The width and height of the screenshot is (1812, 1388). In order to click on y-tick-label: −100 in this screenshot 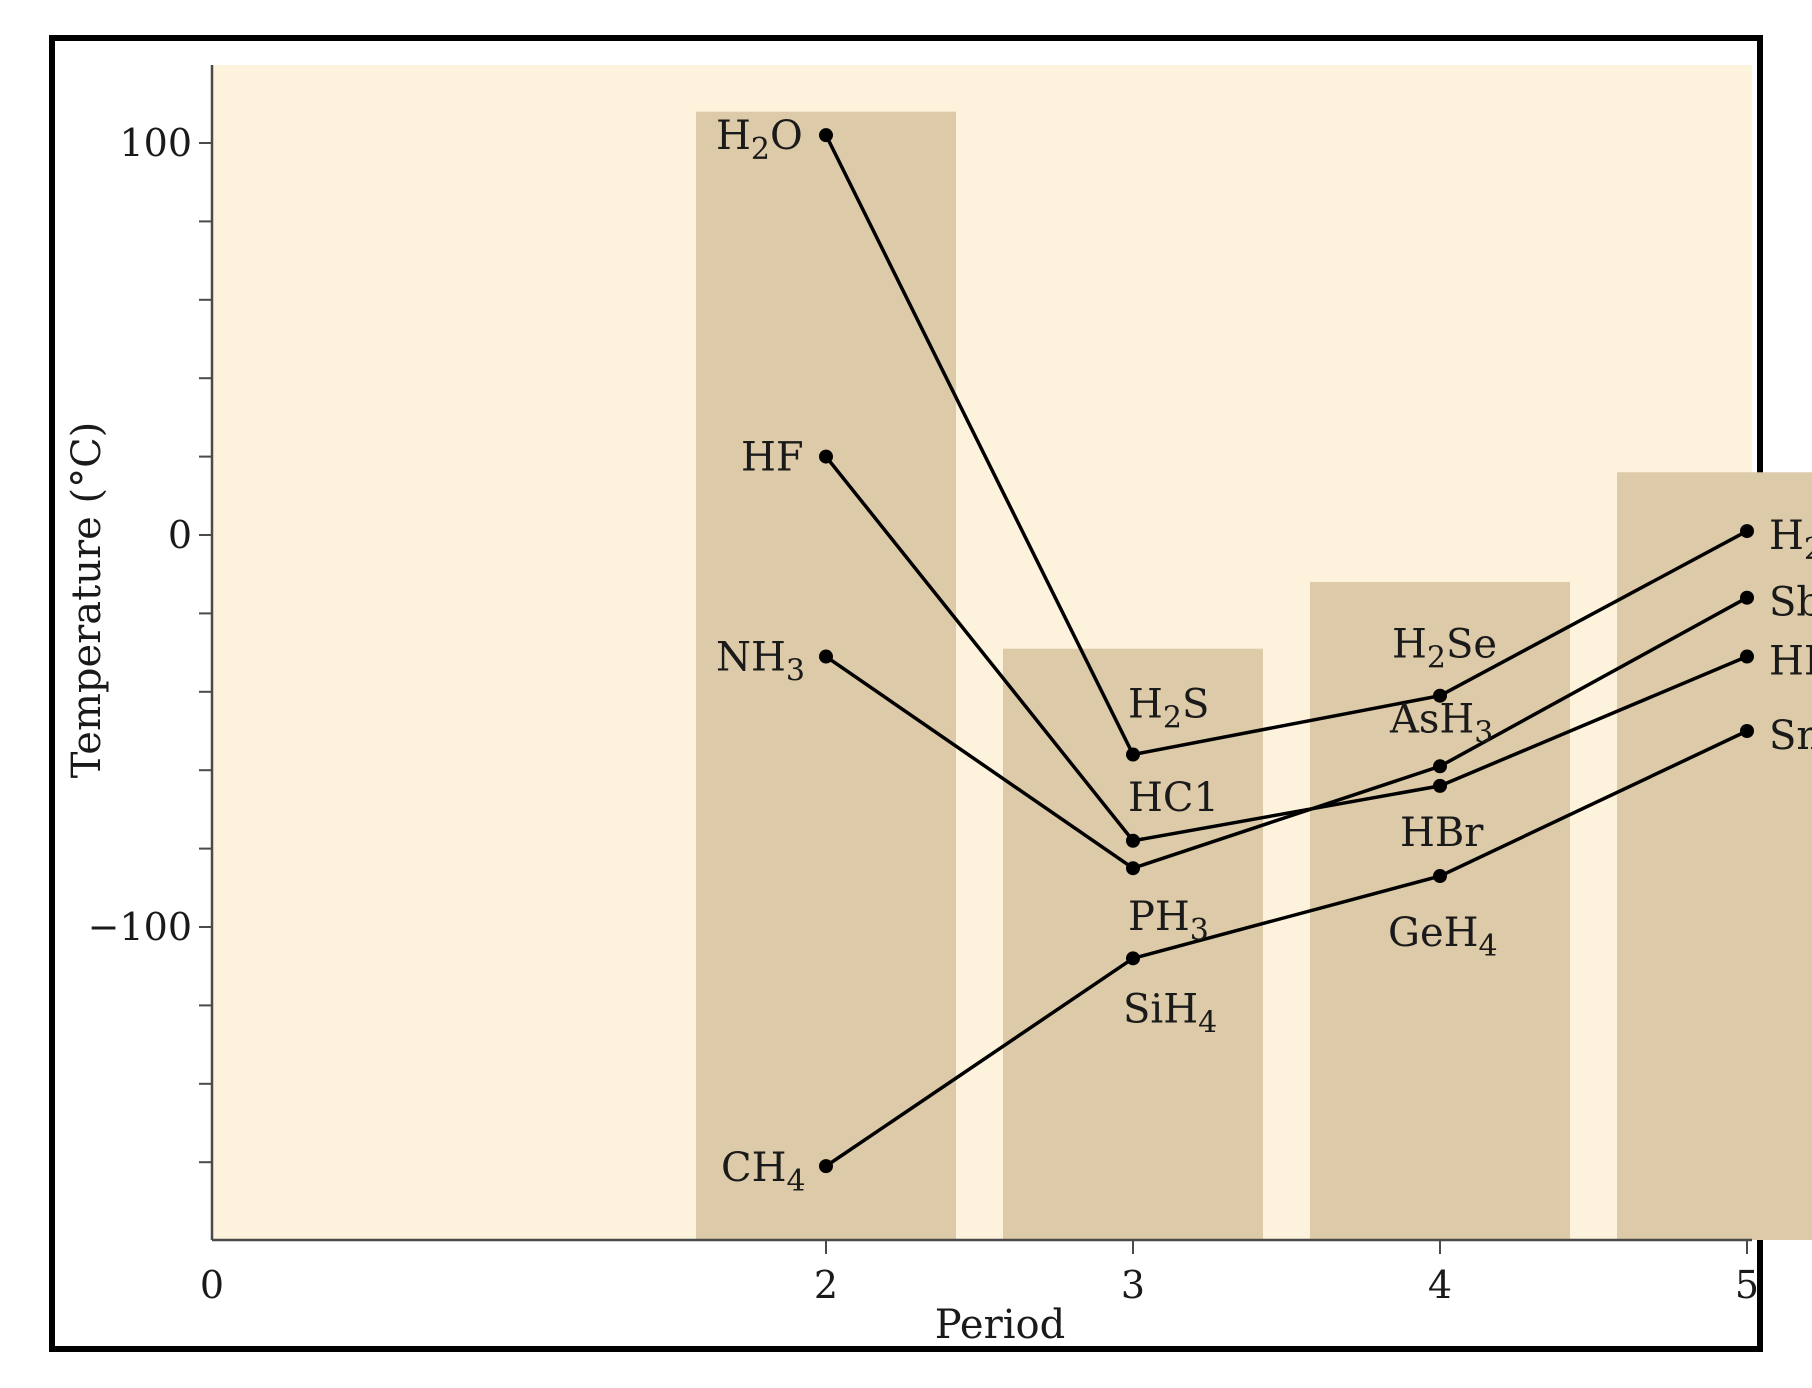, I will do `click(140, 927)`.